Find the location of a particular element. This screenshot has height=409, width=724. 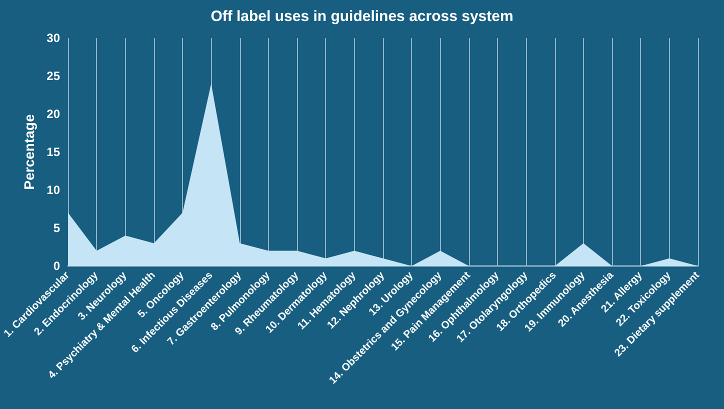

y-tick-label: 5 is located at coordinates (56, 228).